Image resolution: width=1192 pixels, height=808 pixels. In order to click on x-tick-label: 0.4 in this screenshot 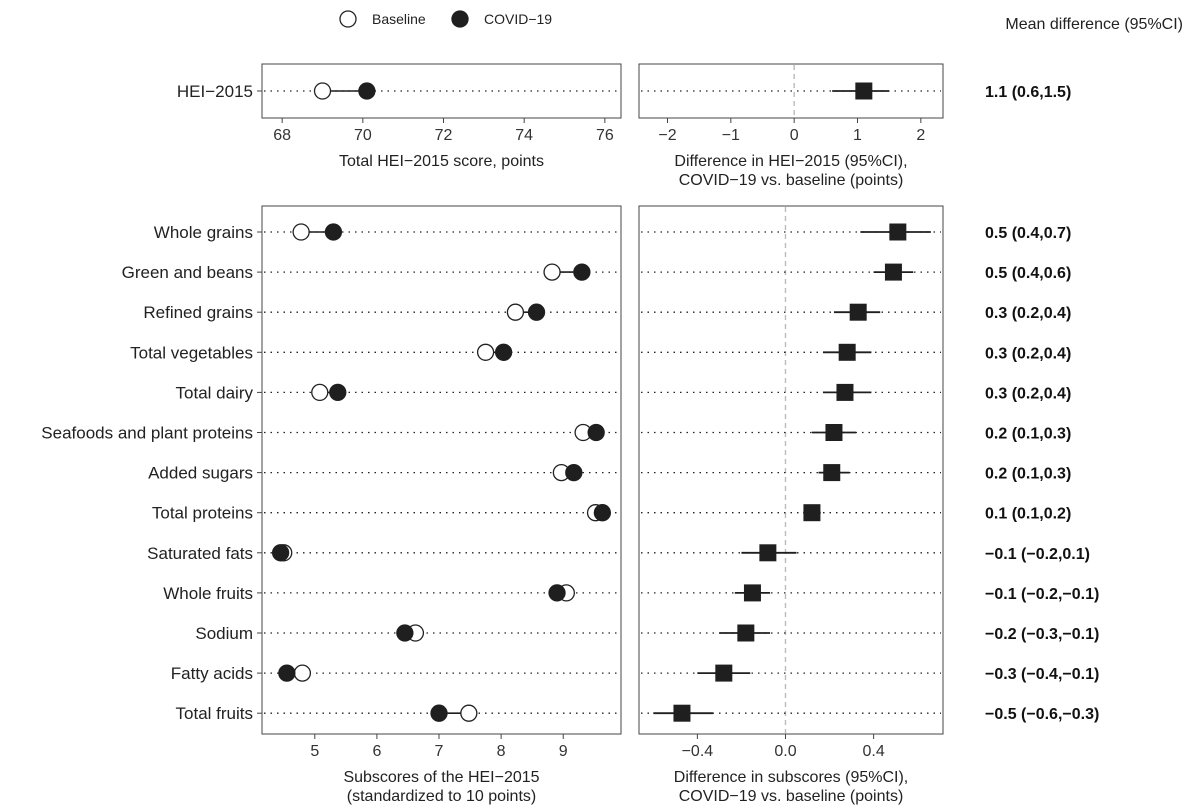, I will do `click(873, 751)`.